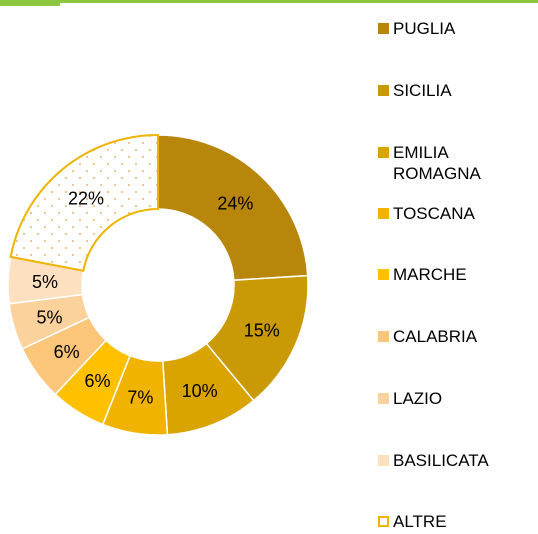 The height and width of the screenshot is (534, 538). What do you see at coordinates (269, 1) in the screenshot?
I see `top-bar` at bounding box center [269, 1].